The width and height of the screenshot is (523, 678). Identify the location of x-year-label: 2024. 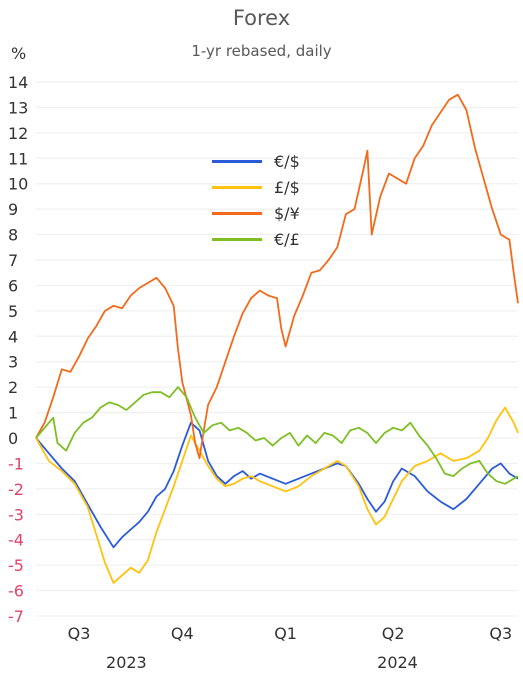
(397, 662).